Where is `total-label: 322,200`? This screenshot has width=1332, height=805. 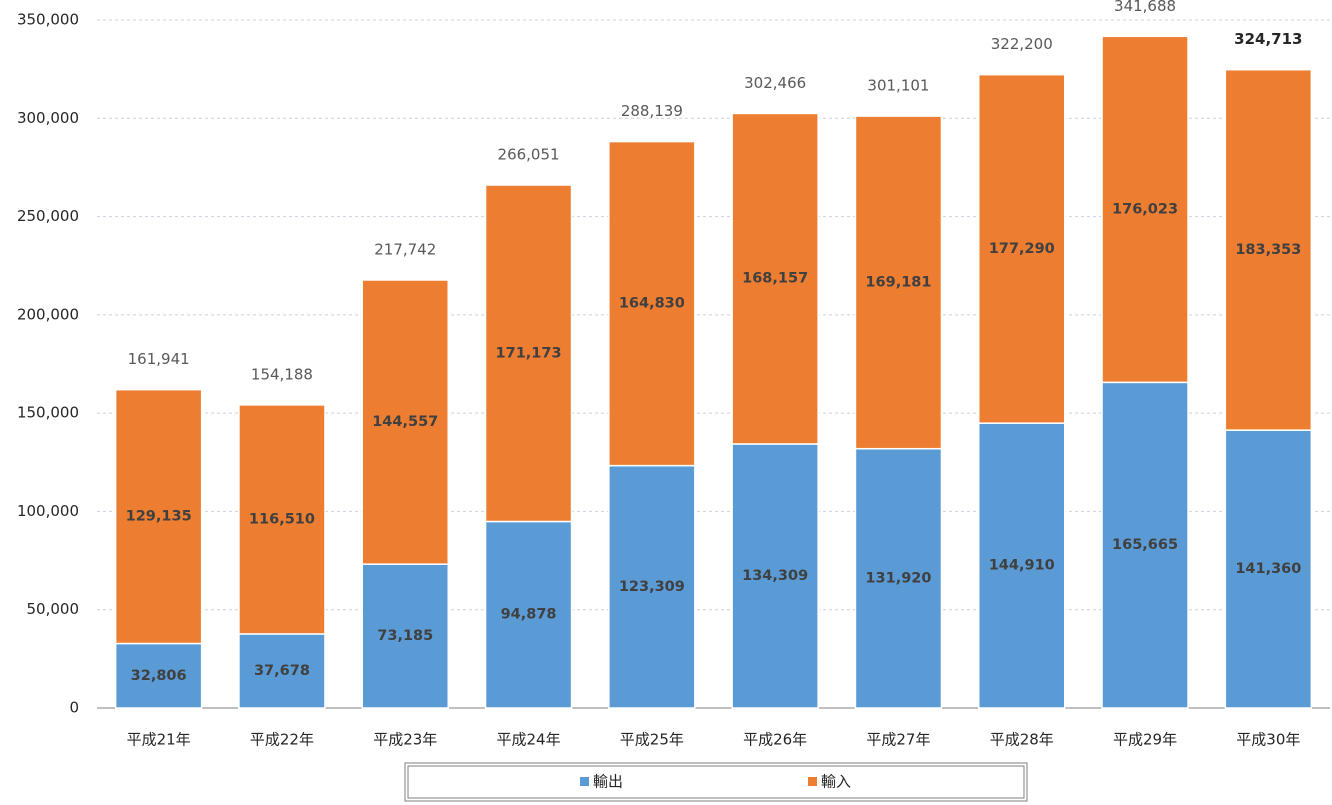
total-label: 322,200 is located at coordinates (1022, 44).